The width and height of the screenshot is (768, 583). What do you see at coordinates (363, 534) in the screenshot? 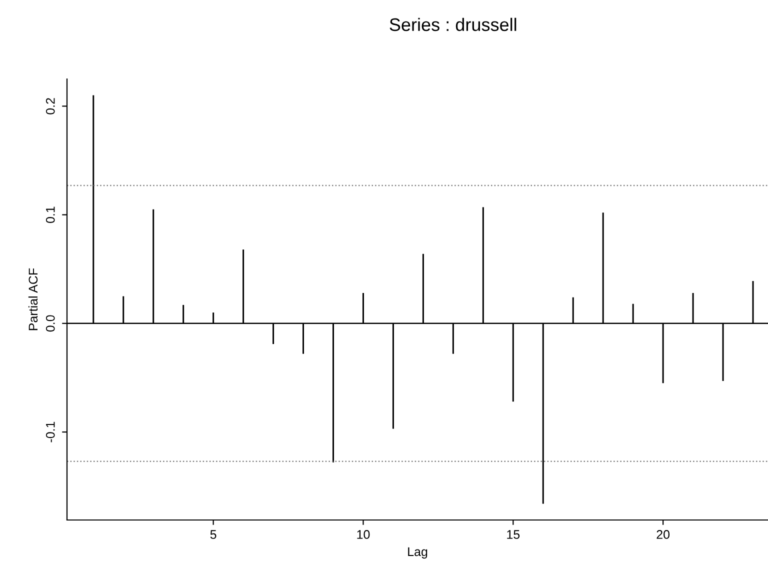
I see `x-tick-label: 10` at bounding box center [363, 534].